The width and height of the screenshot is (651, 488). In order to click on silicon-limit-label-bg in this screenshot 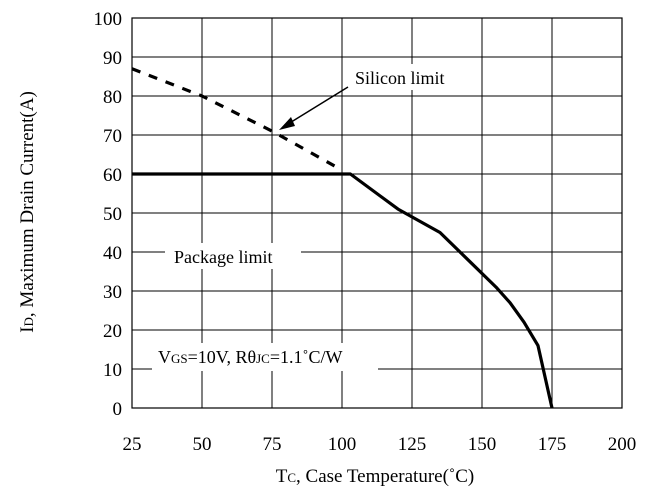, I will do `click(407, 77)`.